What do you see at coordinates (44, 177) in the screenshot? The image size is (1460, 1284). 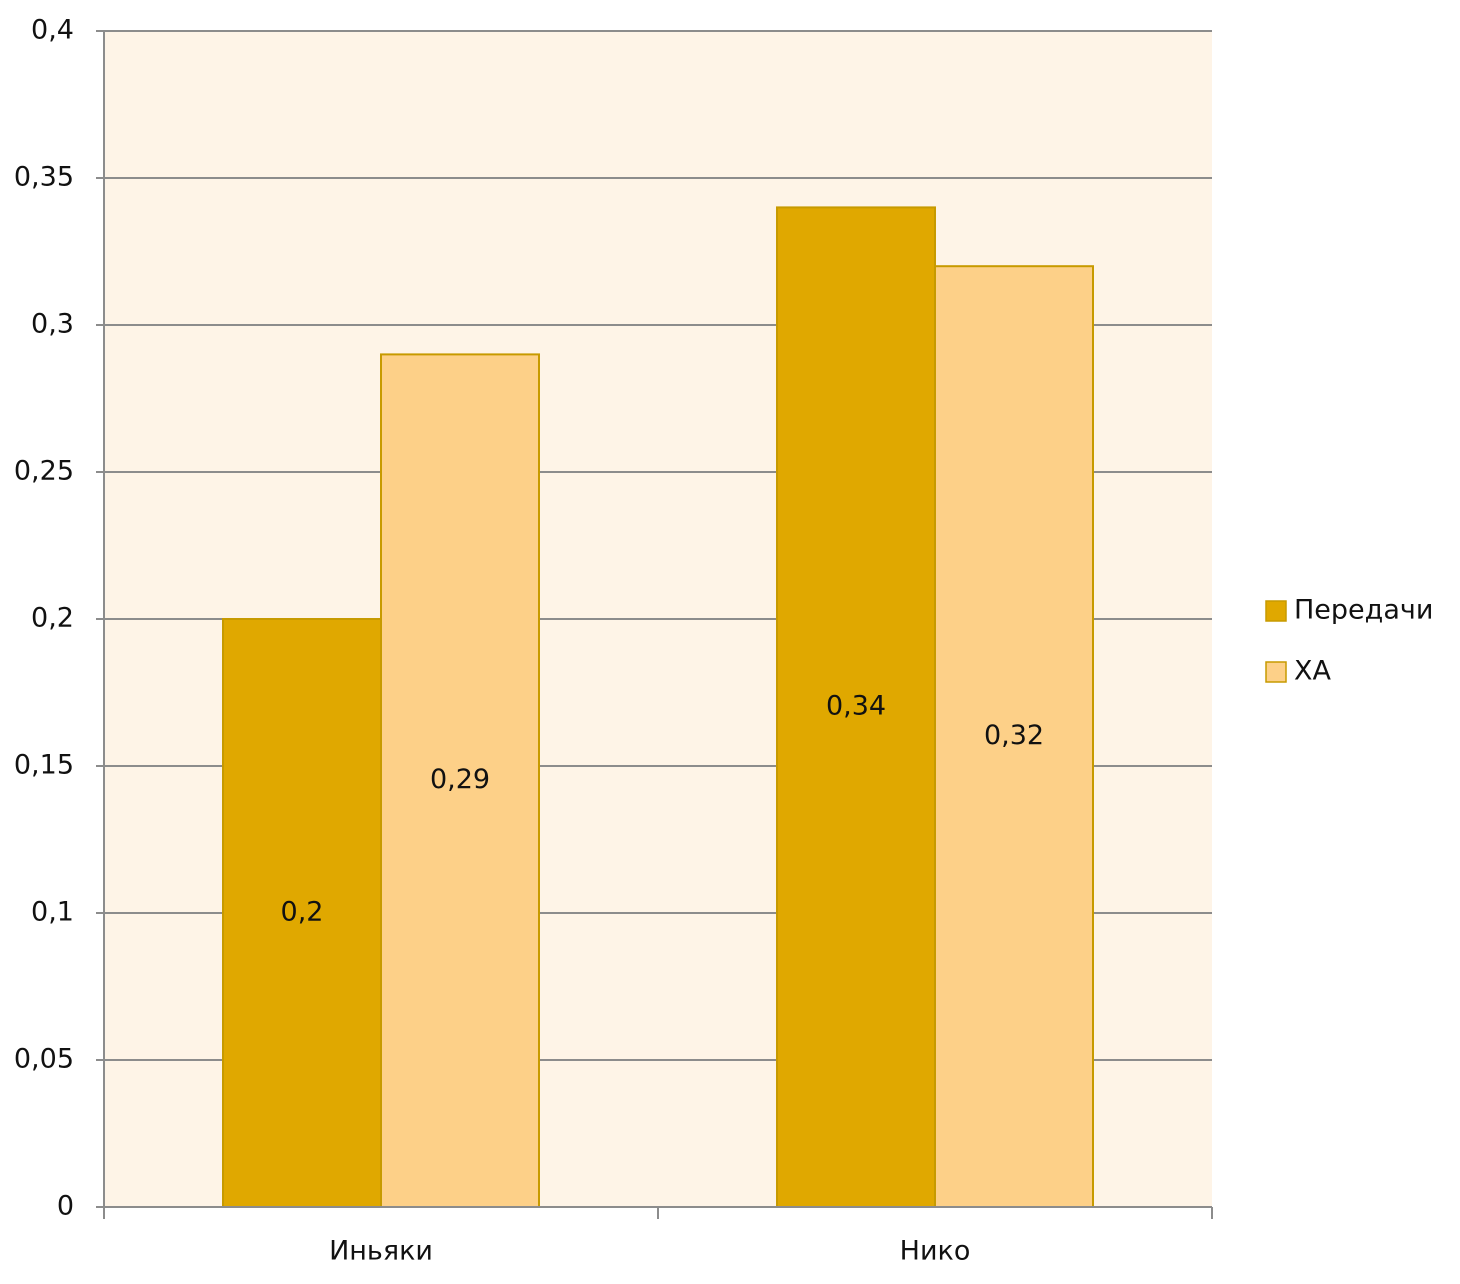 I see `y-tick-label: 0,35` at bounding box center [44, 177].